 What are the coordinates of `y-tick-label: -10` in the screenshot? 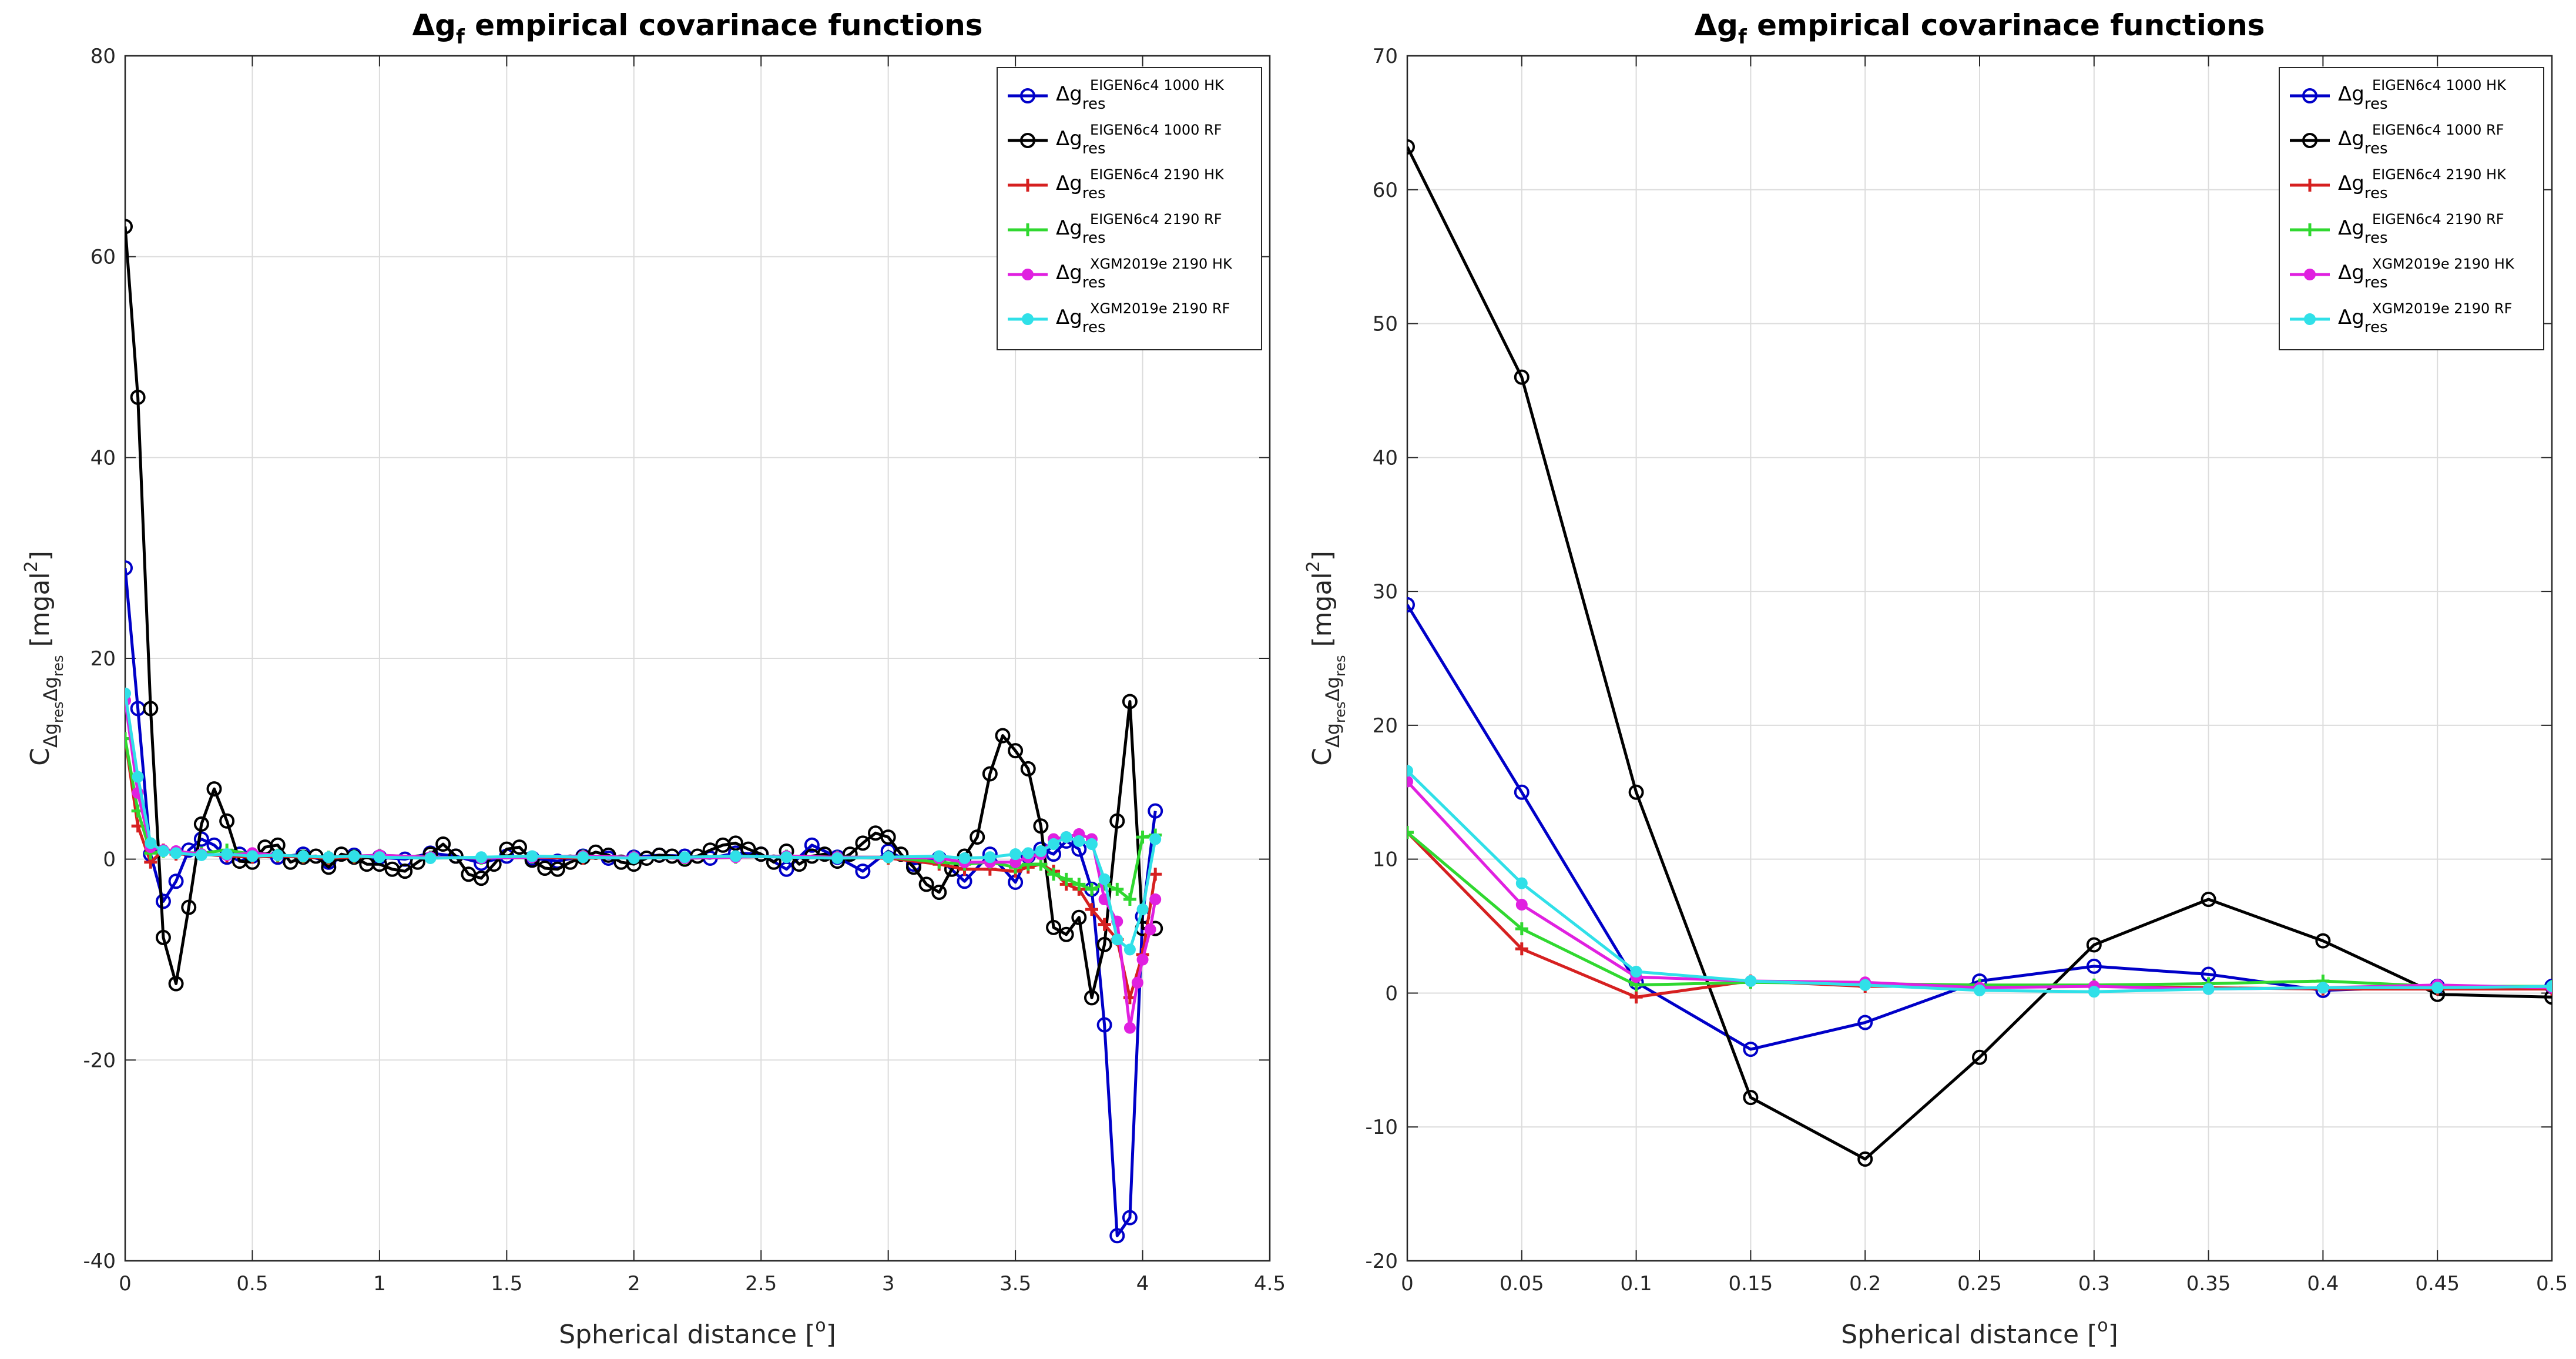 It's located at (1381, 1128).